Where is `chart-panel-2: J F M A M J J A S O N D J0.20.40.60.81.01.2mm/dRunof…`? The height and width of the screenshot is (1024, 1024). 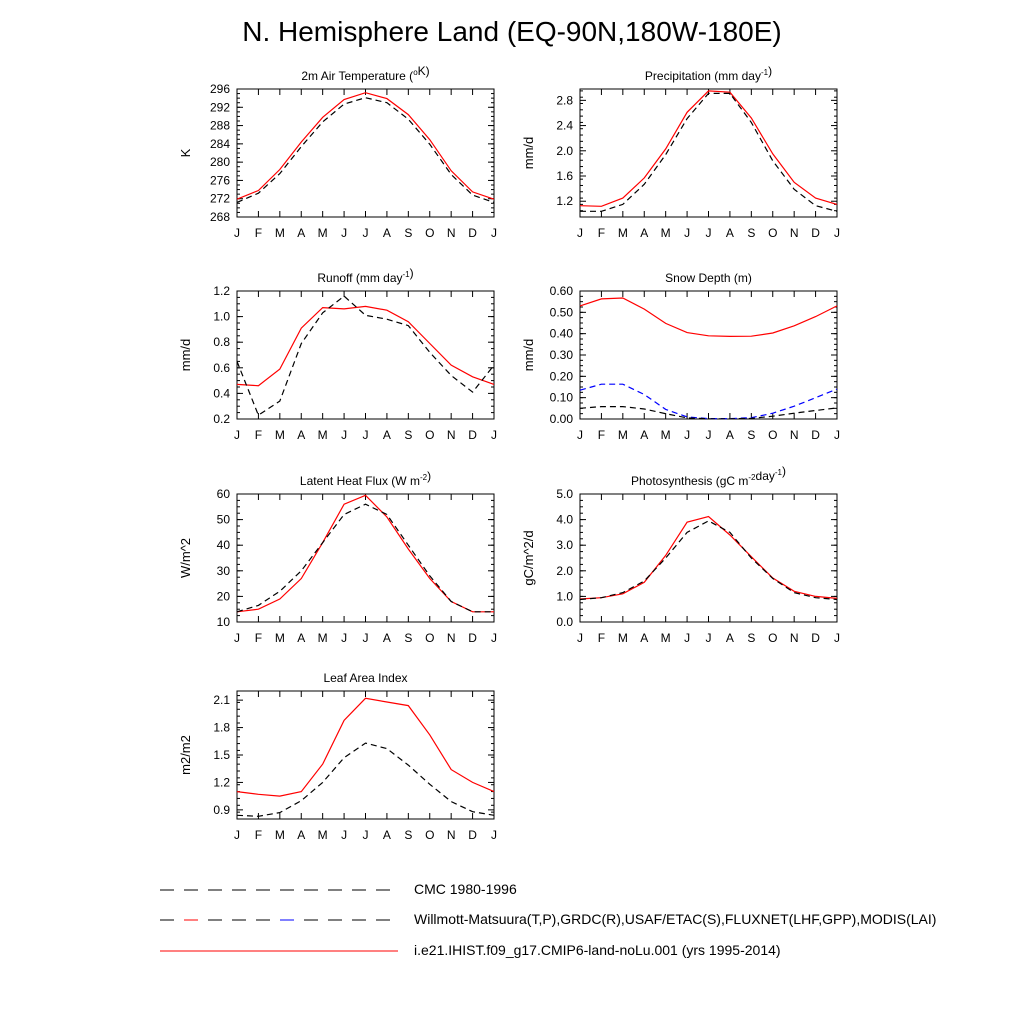 chart-panel-2: J F M A M J J A S O N D J0.20.40.60.81.01.2mm/dRunof… is located at coordinates (337, 354).